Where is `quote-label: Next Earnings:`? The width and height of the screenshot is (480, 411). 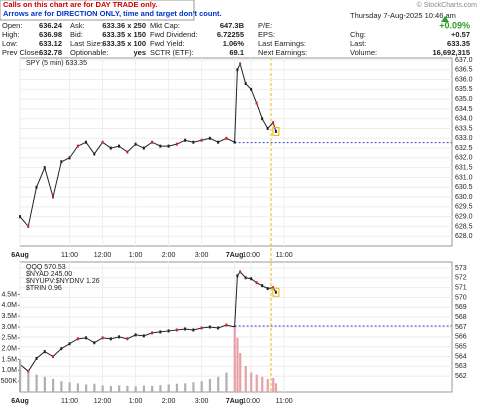
quote-label: Next Earnings: is located at coordinates (282, 52).